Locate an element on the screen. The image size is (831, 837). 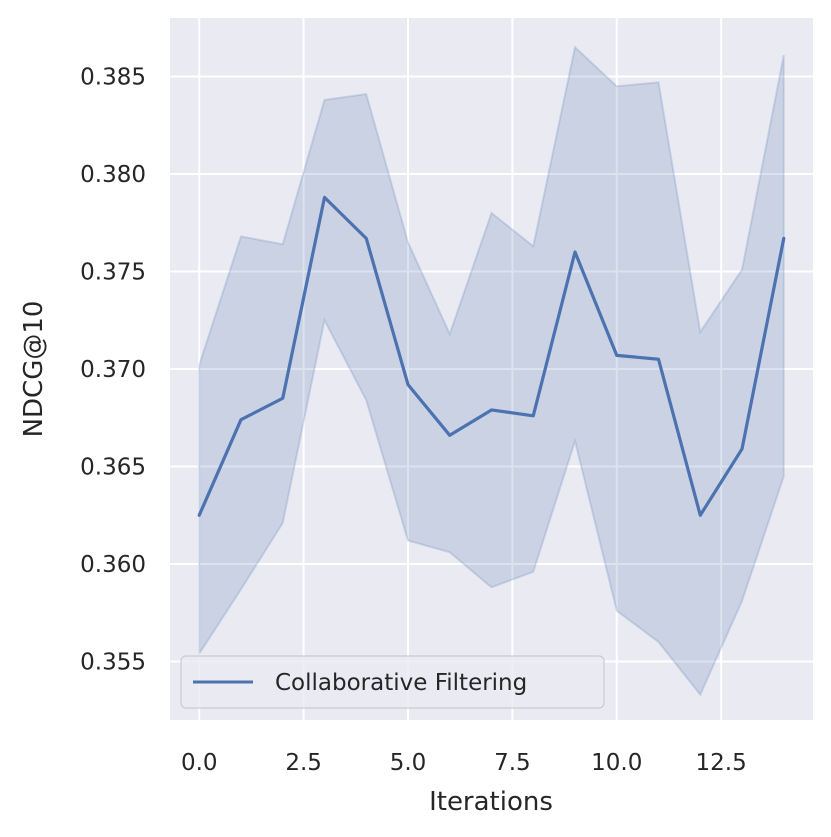
y-tick-label: 0.380 is located at coordinates (113, 175).